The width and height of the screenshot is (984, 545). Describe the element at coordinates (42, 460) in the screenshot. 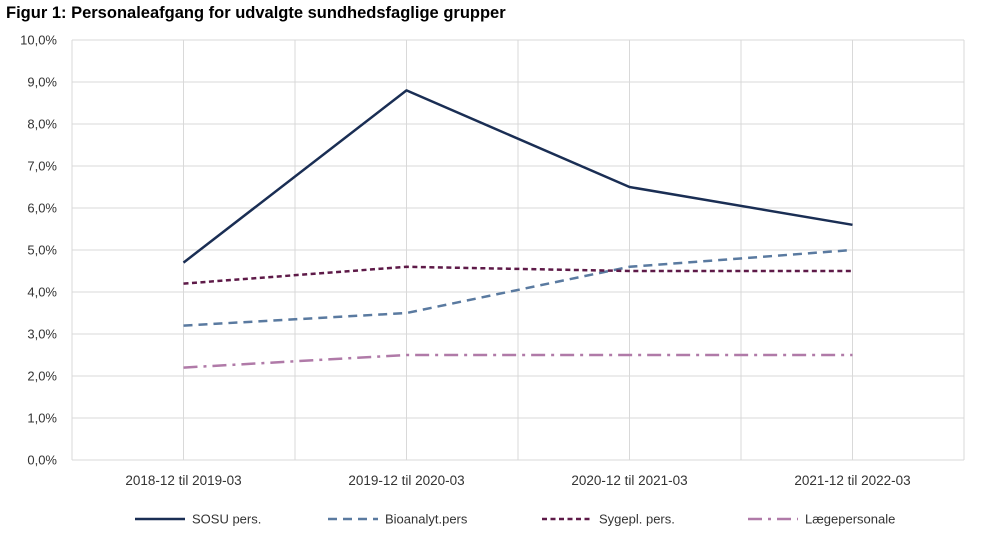

I see `y-tick-label: 0,0%` at that location.